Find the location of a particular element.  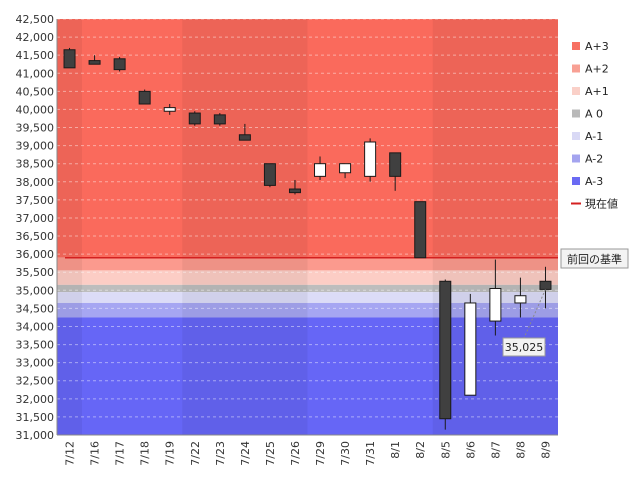

x-tick-label-8/9: 8/9 is located at coordinates (545, 450).